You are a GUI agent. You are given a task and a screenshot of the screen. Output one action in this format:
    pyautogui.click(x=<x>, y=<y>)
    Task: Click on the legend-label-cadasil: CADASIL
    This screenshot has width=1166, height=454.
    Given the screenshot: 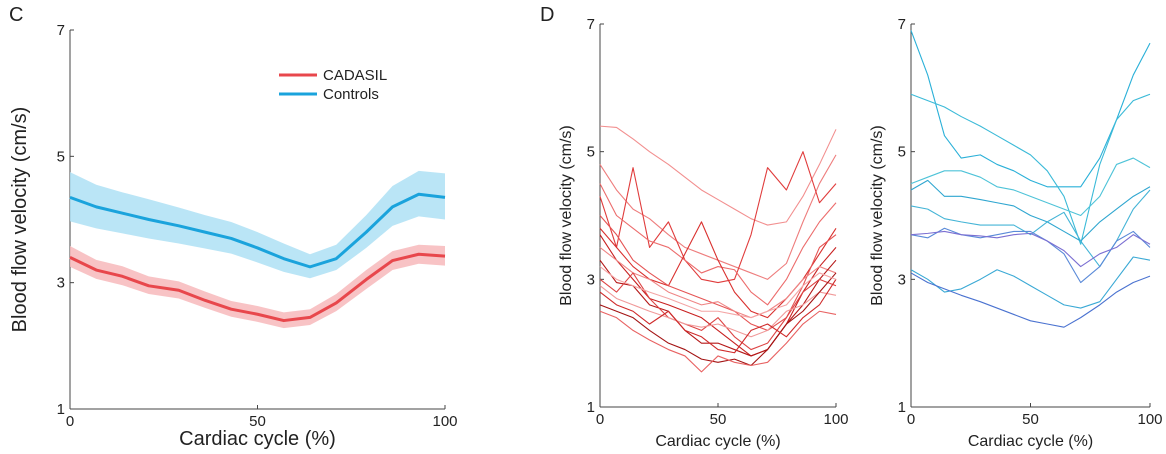 What is the action you would take?
    pyautogui.click(x=355, y=75)
    